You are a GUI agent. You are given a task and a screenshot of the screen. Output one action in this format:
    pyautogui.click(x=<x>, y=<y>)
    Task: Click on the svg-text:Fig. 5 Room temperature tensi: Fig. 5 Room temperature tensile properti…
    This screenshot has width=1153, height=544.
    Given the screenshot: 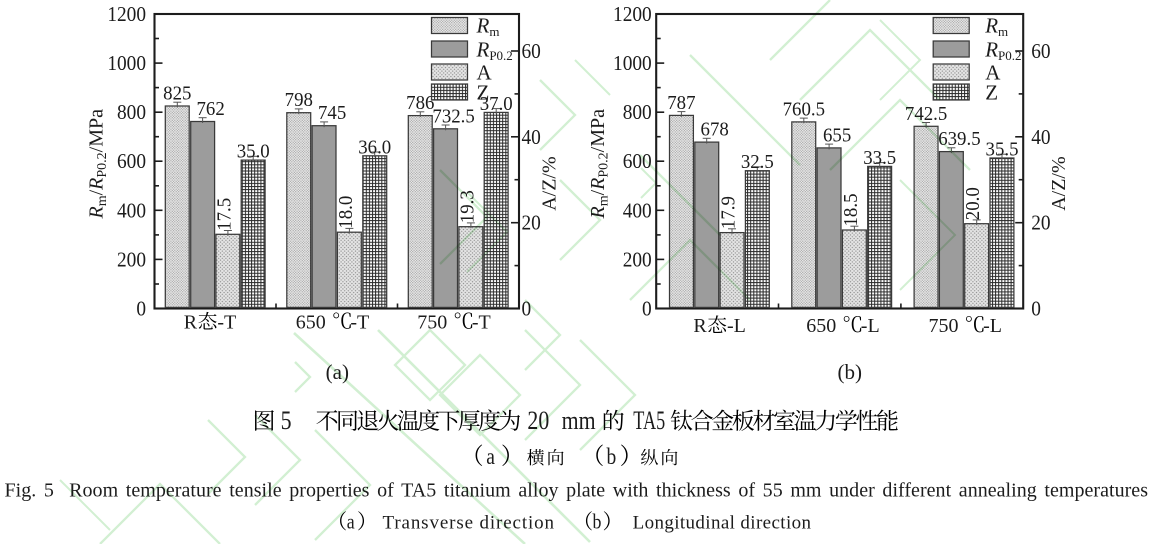 What is the action you would take?
    pyautogui.click(x=577, y=491)
    